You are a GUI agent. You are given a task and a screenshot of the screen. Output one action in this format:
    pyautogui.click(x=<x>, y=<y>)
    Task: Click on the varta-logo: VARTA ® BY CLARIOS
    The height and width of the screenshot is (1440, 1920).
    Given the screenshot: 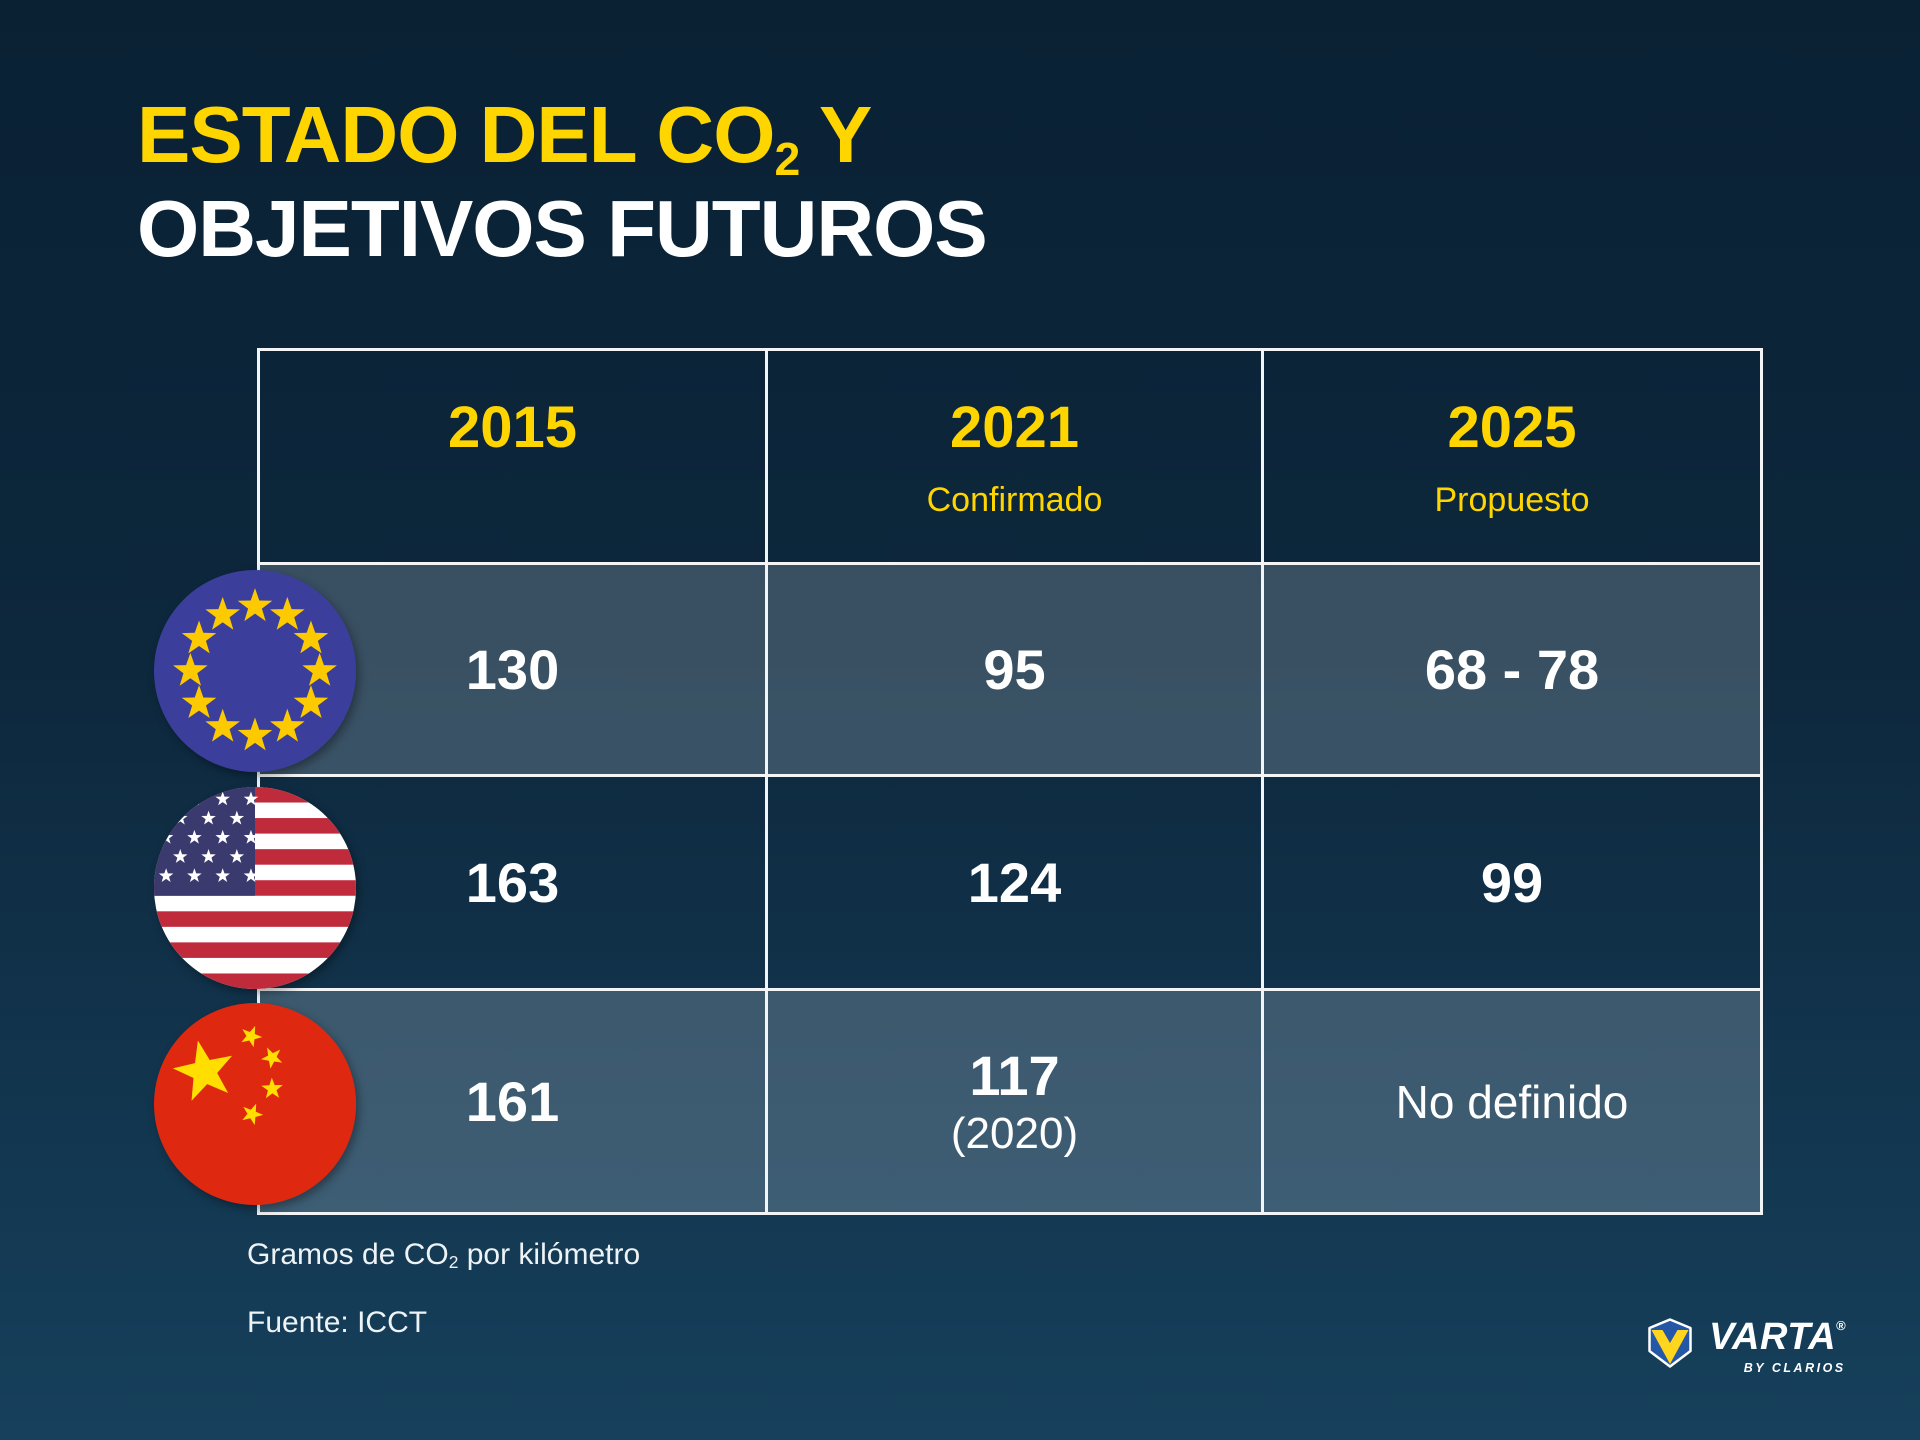 What is the action you would take?
    pyautogui.click(x=1745, y=1346)
    